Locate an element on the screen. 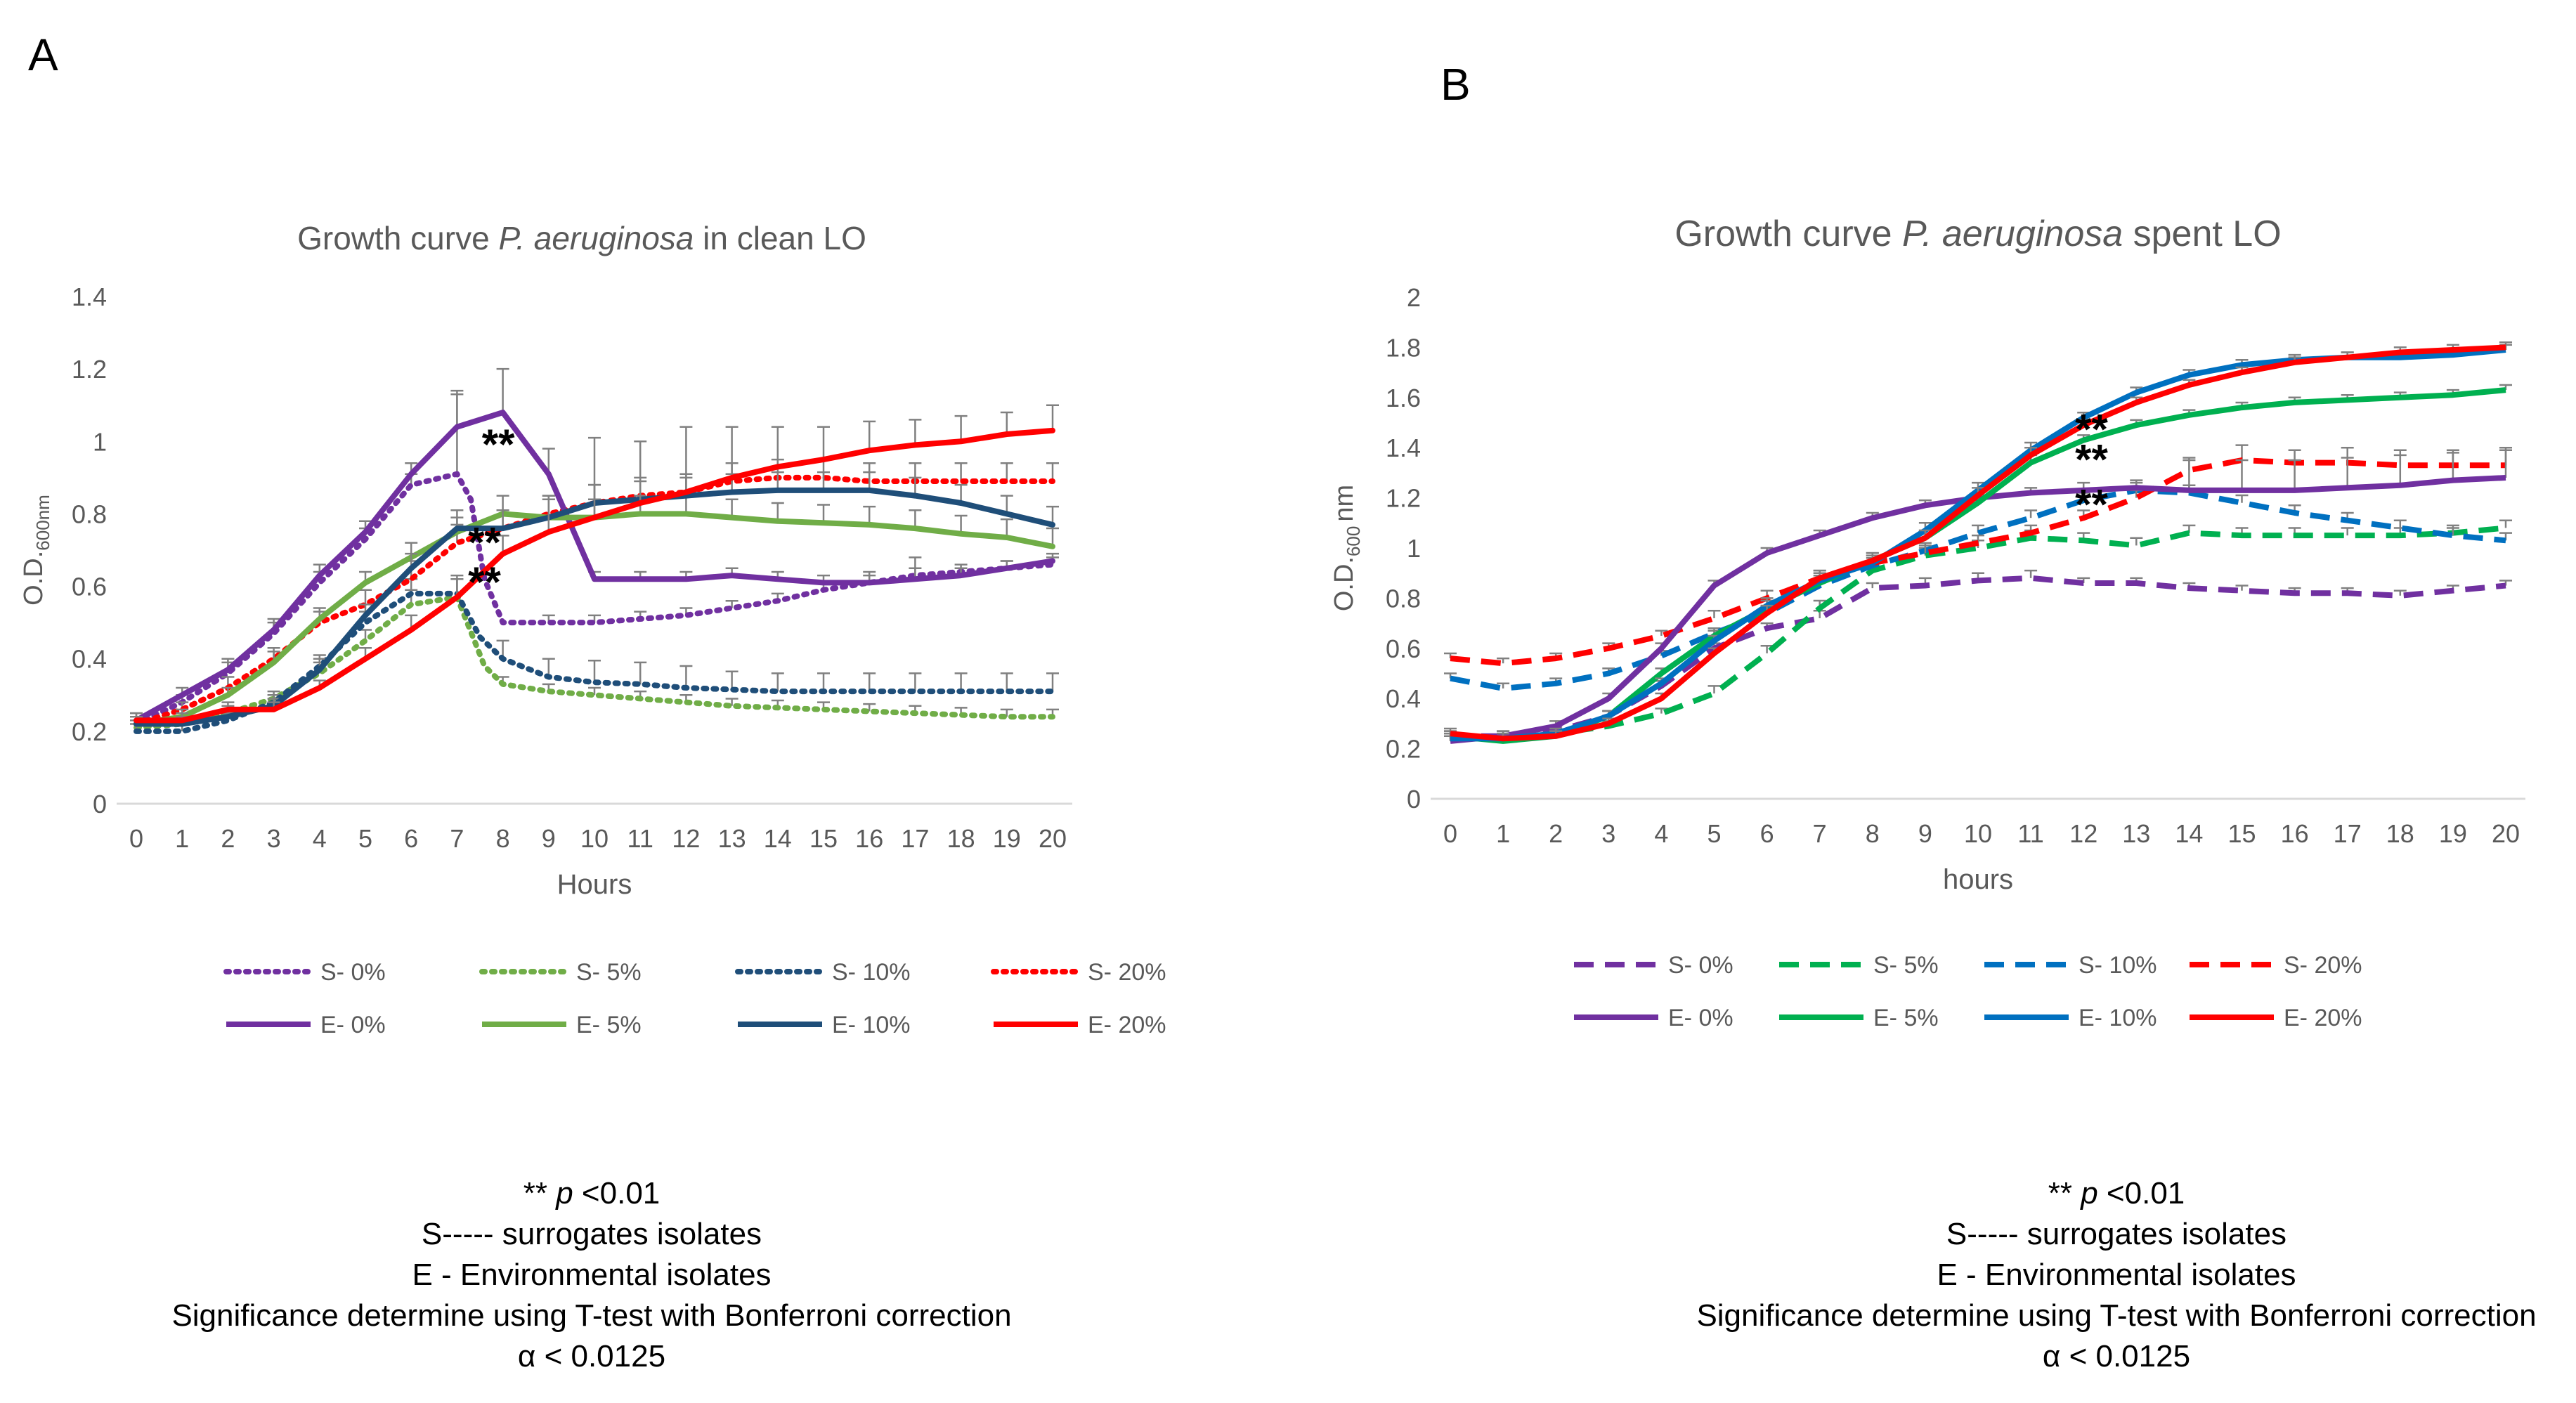 The height and width of the screenshot is (1403, 2576). panel-label-a: A is located at coordinates (43, 55).